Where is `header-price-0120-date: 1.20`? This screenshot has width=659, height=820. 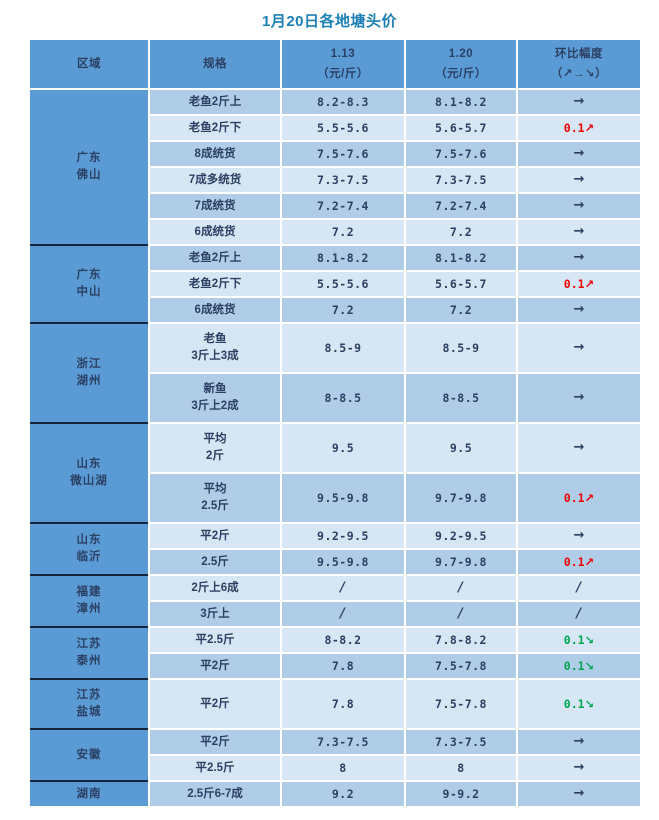 header-price-0120-date: 1.20 is located at coordinates (461, 53).